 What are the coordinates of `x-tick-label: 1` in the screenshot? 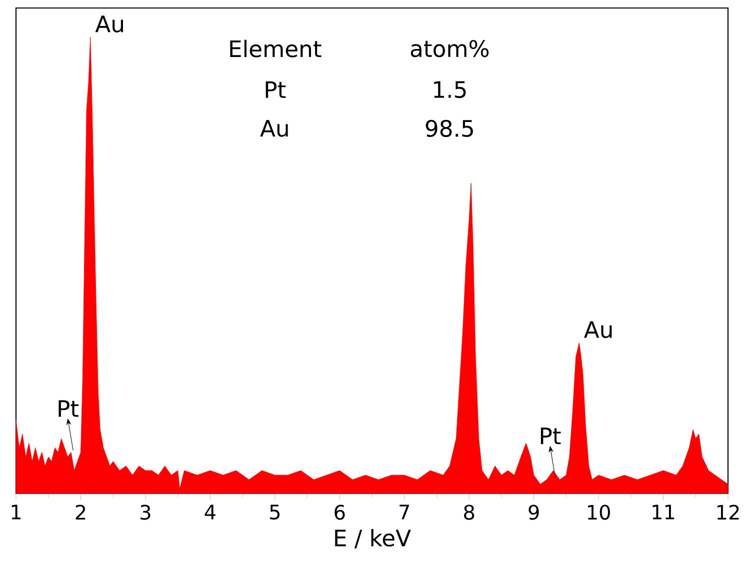 It's located at (16, 512).